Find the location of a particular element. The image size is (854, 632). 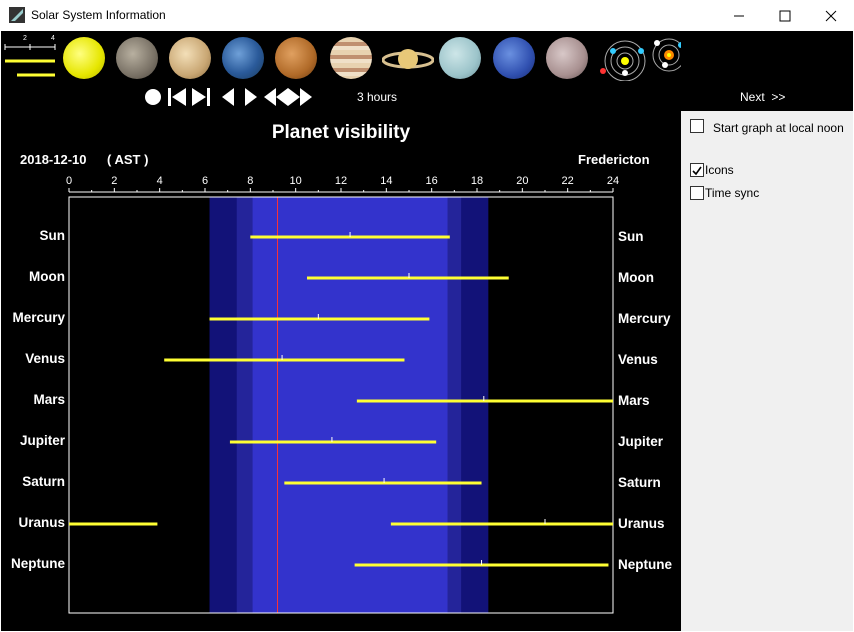

close-button is located at coordinates (831, 15).